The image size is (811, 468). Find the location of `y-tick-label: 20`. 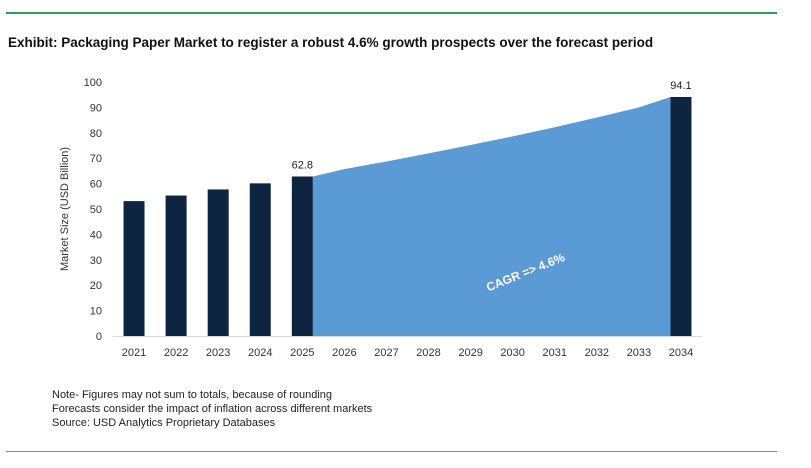

y-tick-label: 20 is located at coordinates (96, 286).